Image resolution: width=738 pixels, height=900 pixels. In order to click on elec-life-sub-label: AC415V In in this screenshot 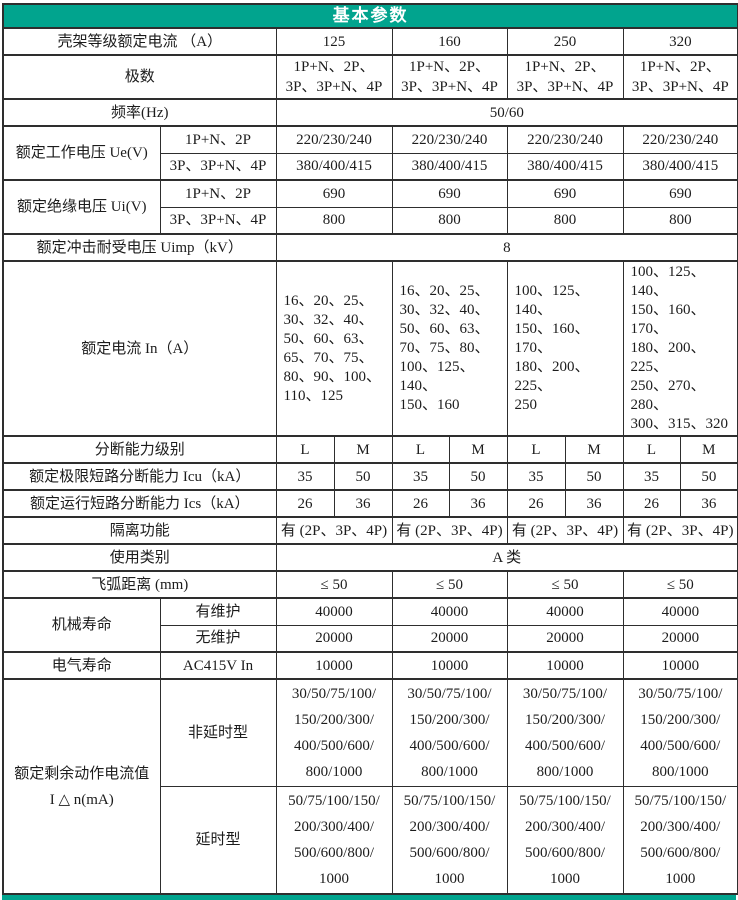, I will do `click(218, 665)`.